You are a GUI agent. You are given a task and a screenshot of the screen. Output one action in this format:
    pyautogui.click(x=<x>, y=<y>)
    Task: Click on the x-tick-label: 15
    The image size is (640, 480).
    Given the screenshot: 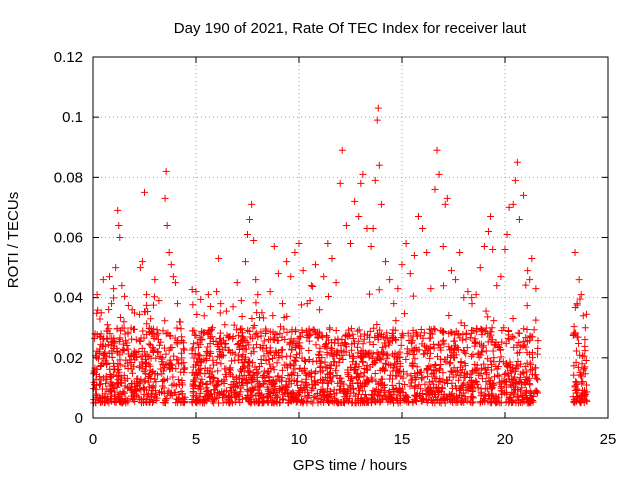 What is the action you would take?
    pyautogui.click(x=402, y=439)
    